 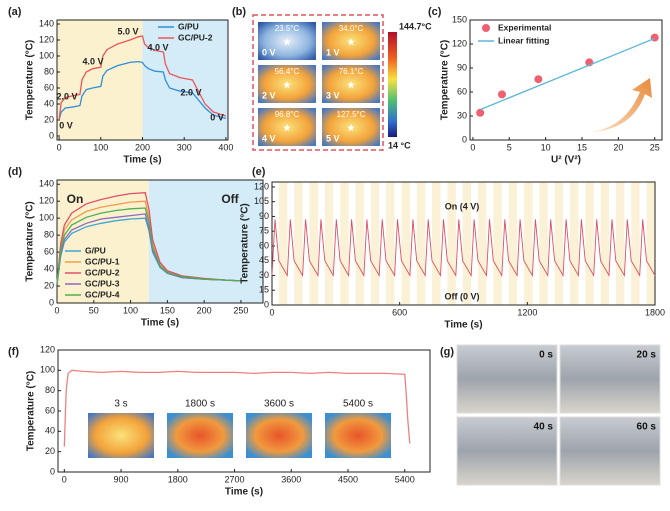 What do you see at coordinates (225, 147) in the screenshot?
I see `x-tick-label: 400` at bounding box center [225, 147].